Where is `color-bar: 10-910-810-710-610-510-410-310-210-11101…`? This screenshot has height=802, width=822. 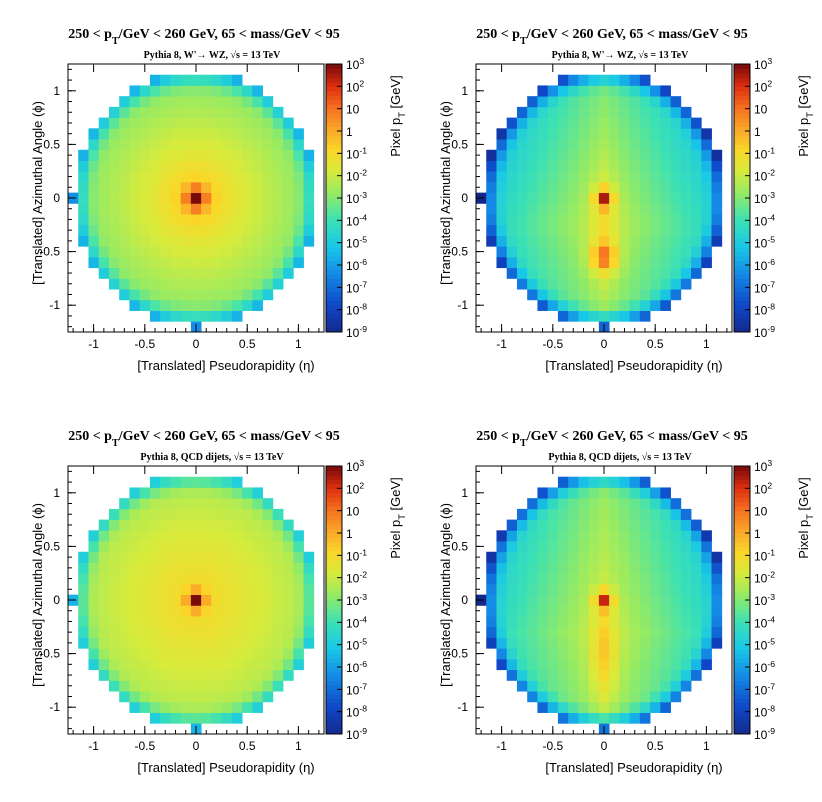
color-bar: 10-910-810-710-610-510-410-310-210-11101… is located at coordinates (754, 600).